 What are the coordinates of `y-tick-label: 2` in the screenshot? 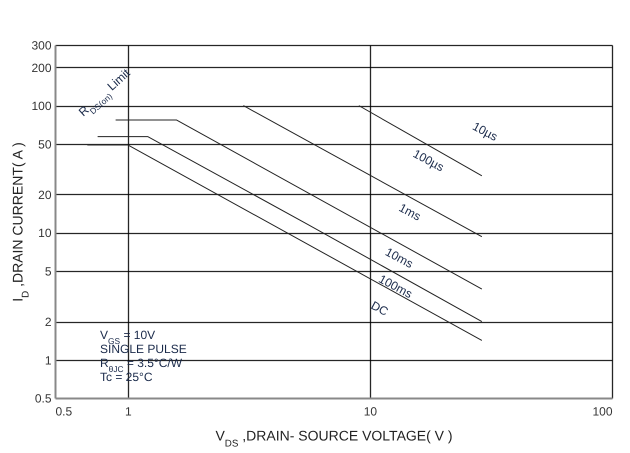 It's located at (48, 322).